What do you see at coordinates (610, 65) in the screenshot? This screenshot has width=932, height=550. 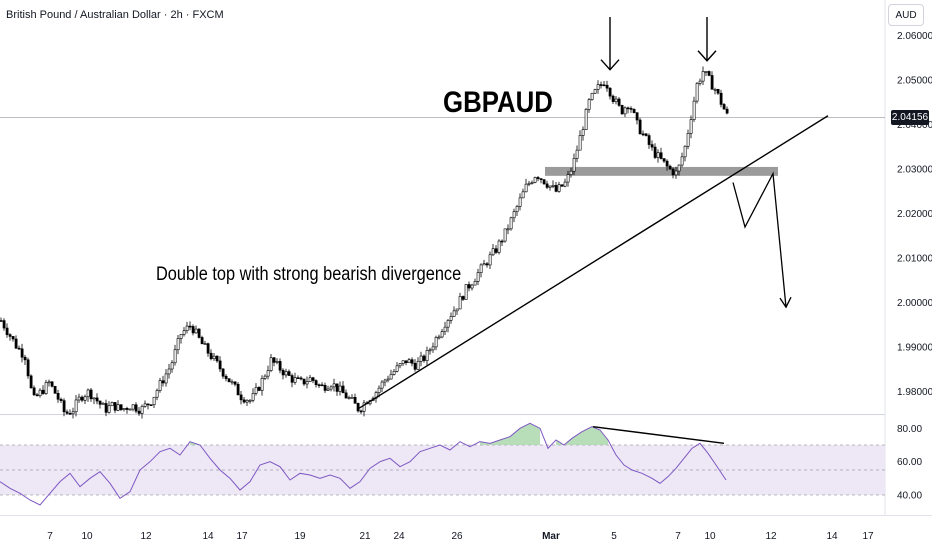 I see `peak-arrowhead` at bounding box center [610, 65].